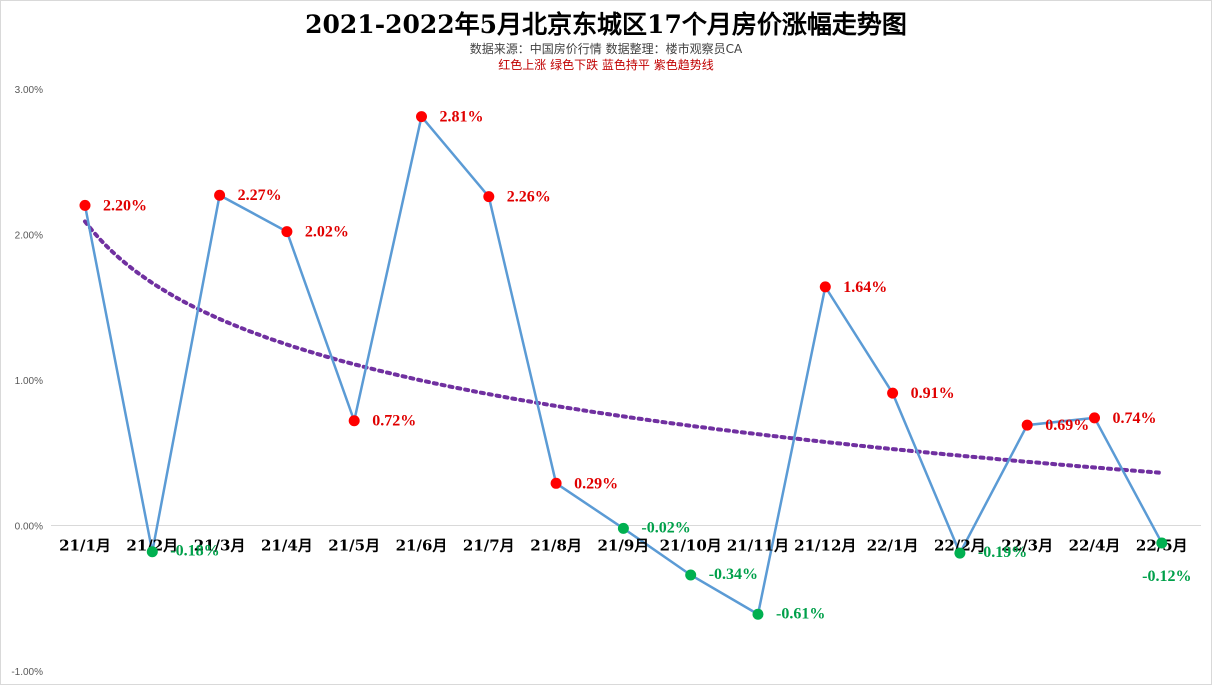 The width and height of the screenshot is (1212, 685). What do you see at coordinates (1166, 576) in the screenshot?
I see `data-label: -0.12%` at bounding box center [1166, 576].